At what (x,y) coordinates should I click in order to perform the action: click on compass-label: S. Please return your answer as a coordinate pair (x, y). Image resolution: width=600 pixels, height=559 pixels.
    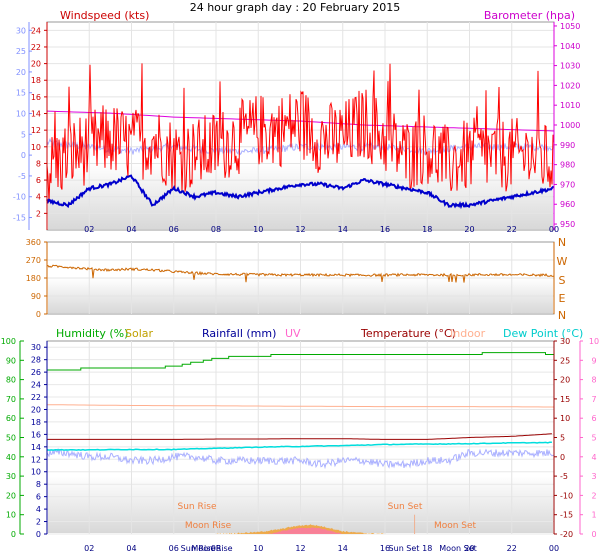
    Looking at the image, I should click on (562, 280).